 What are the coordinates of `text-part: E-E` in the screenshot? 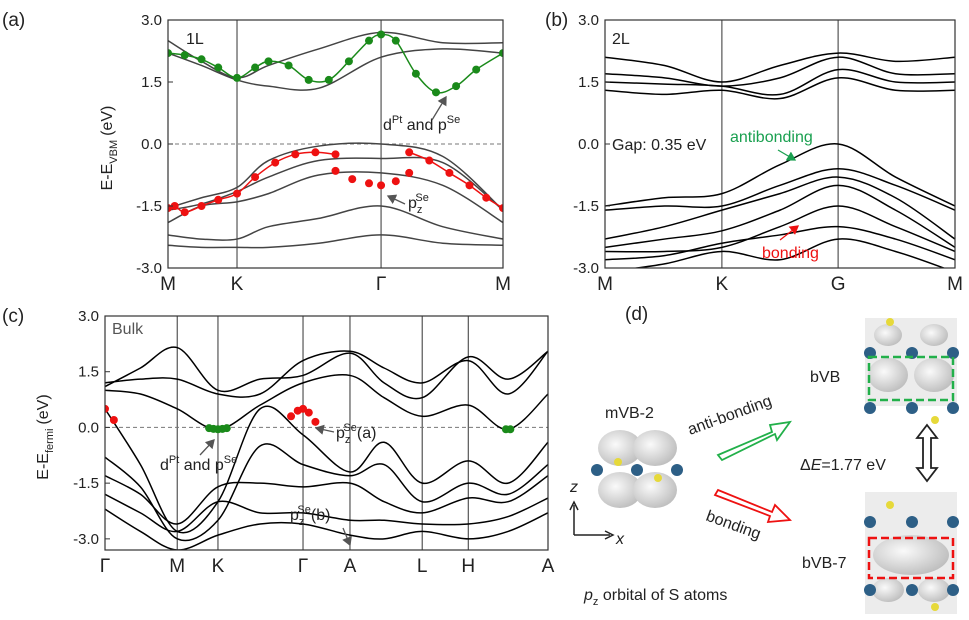 It's located at (43, 466).